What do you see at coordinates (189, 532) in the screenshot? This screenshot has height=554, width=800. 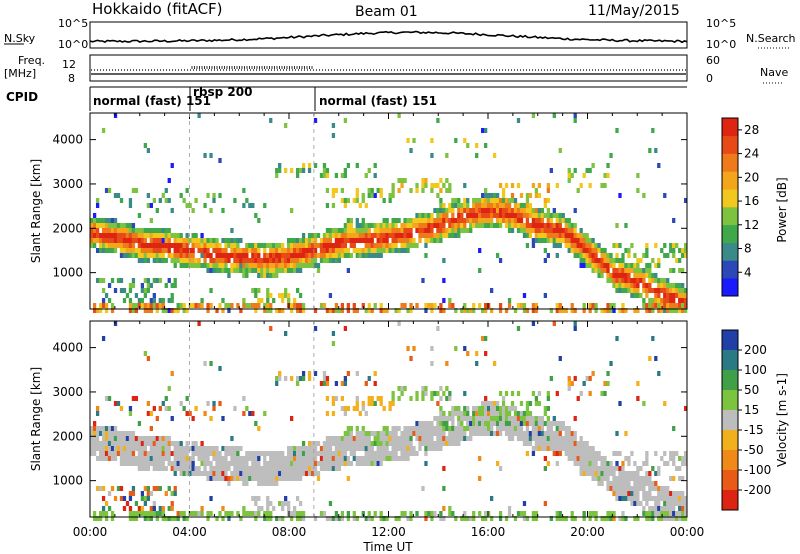 I see `x-tick-label: 04:00` at bounding box center [189, 532].